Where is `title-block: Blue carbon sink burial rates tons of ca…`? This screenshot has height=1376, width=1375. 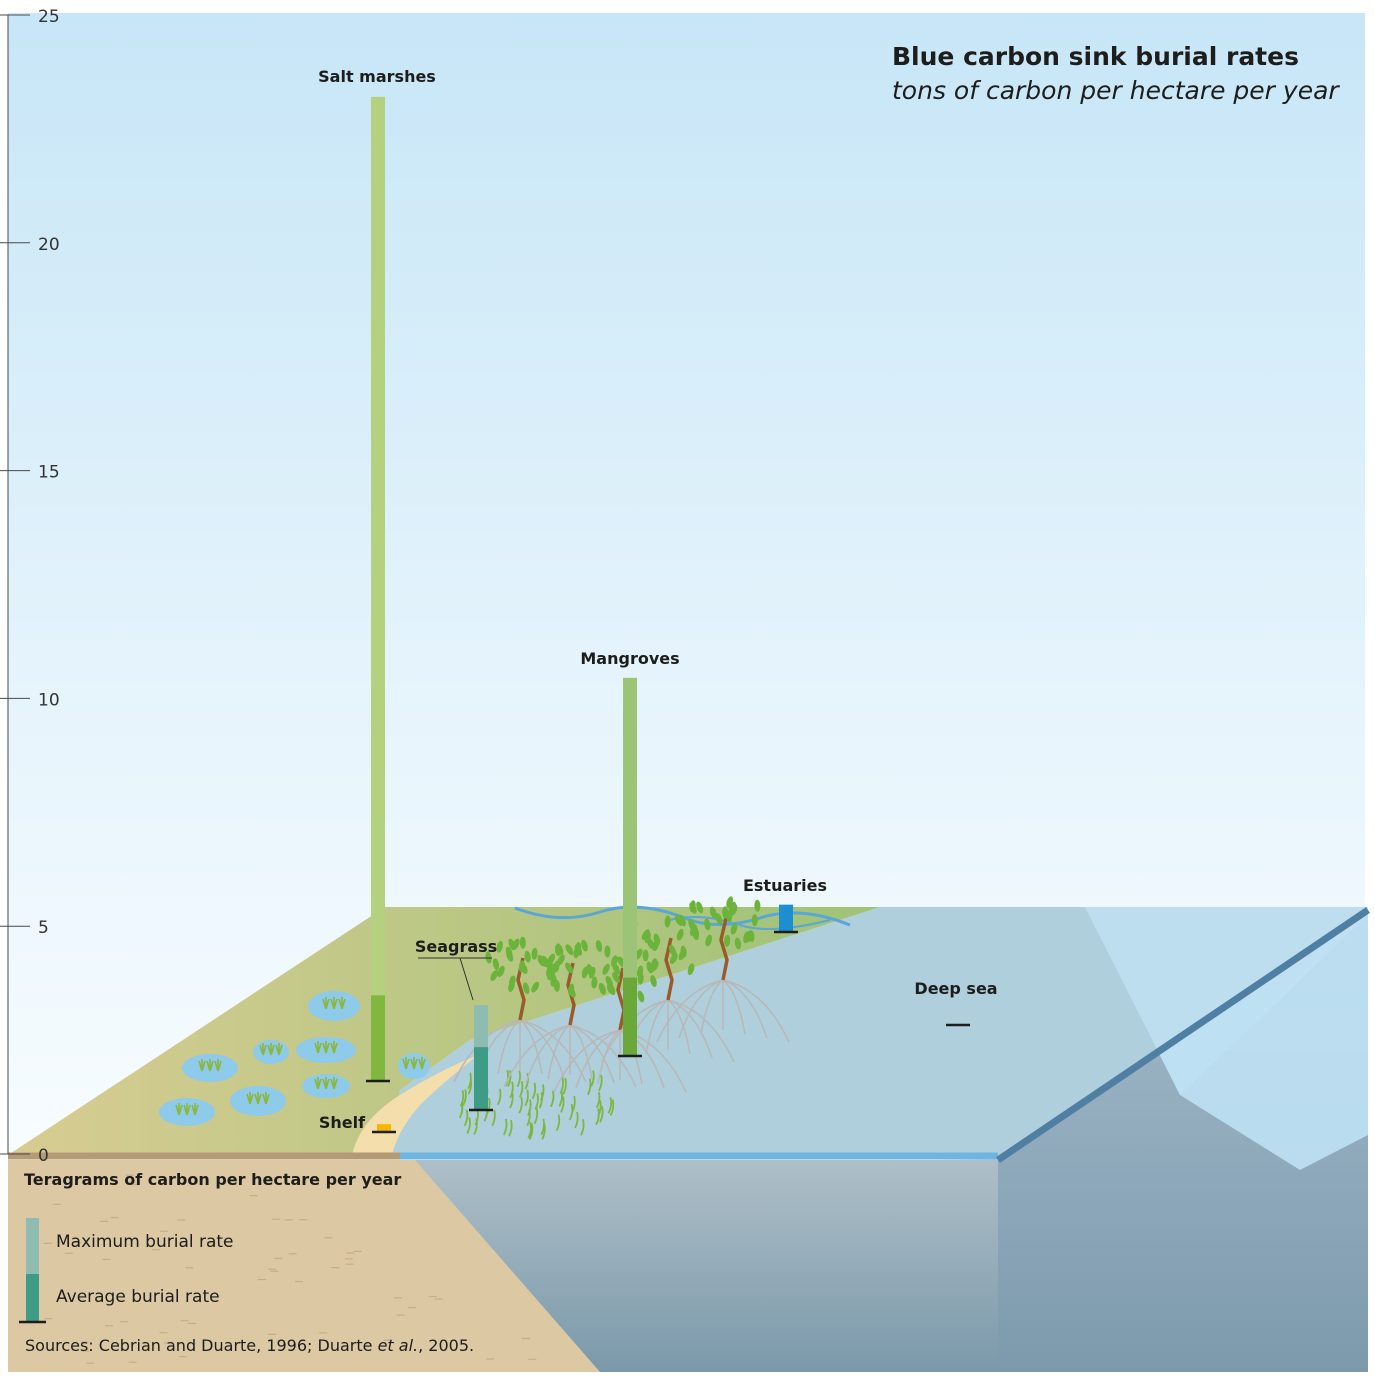 title-block: Blue carbon sink burial rates tons of ca… is located at coordinates (1115, 74).